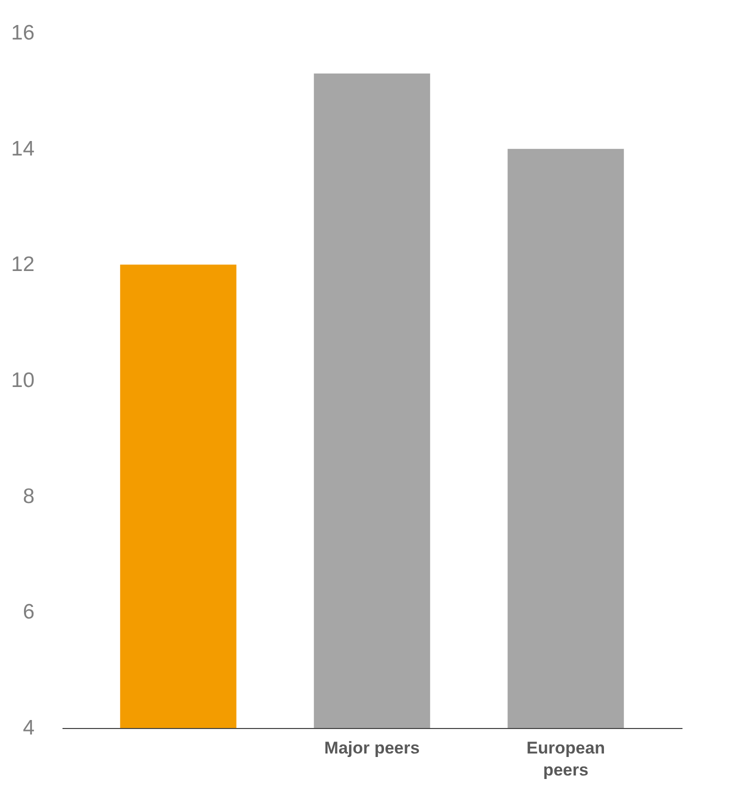 Image resolution: width=734 pixels, height=785 pixels. I want to click on y-tick-label: 4, so click(28, 728).